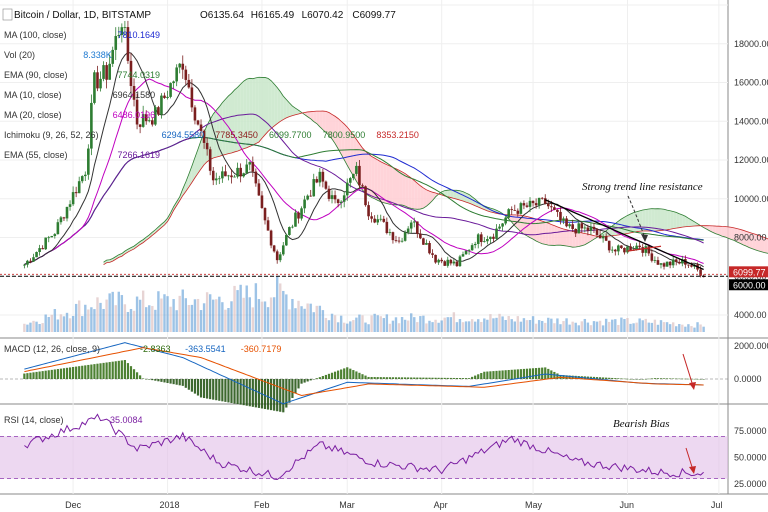  What do you see at coordinates (222, 15) in the screenshot?
I see `ohlc-value-0: O6135.64` at bounding box center [222, 15].